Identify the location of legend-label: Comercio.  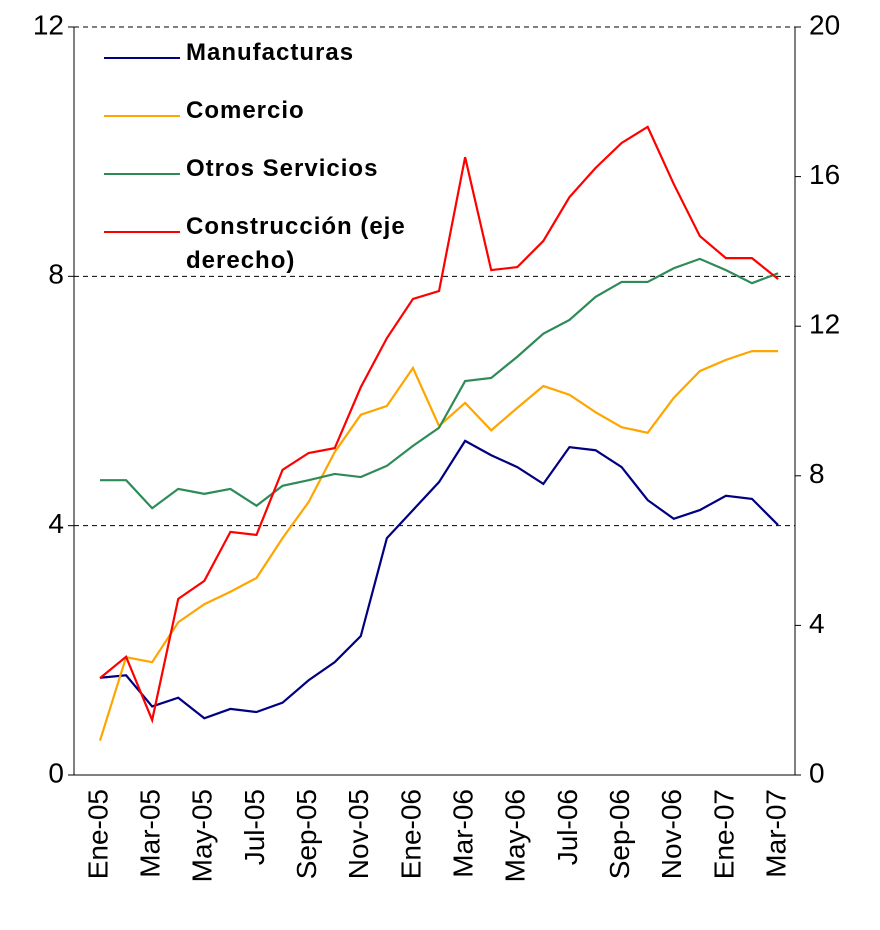
(245, 110).